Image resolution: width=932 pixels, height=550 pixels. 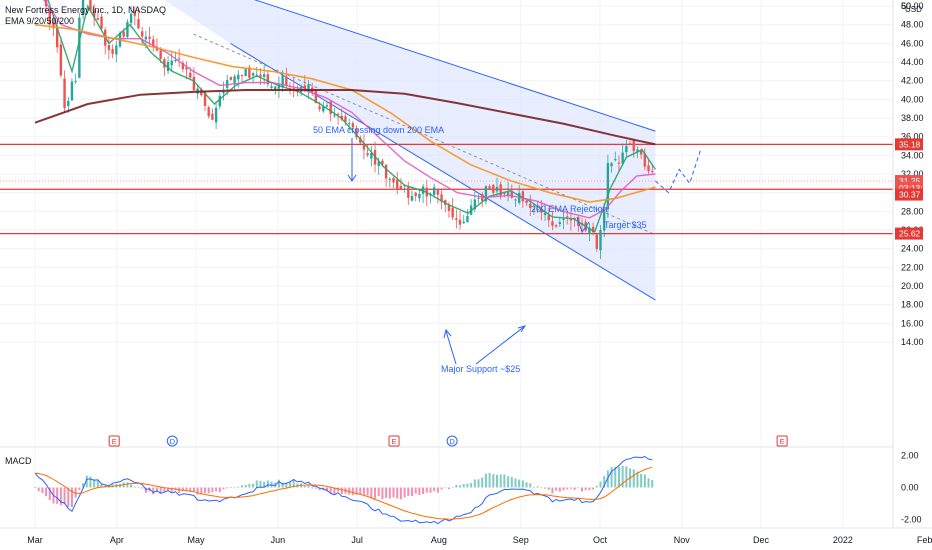 I want to click on channel-upper-line, so click(x=365, y=66).